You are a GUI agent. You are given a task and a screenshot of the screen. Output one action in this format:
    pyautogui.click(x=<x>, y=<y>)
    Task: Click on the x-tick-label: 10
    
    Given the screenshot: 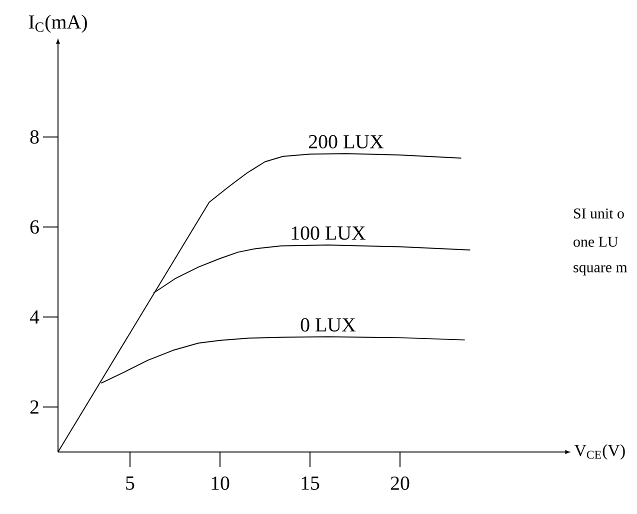 What is the action you would take?
    pyautogui.click(x=221, y=483)
    